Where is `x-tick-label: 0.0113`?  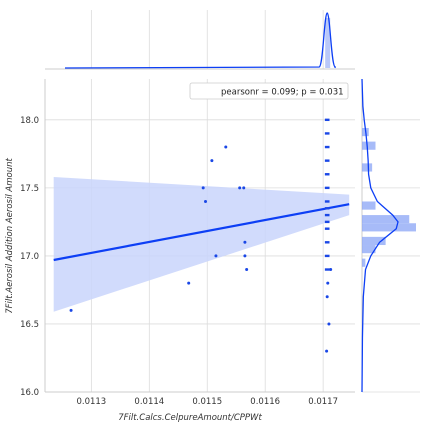 x-tick-label: 0.0113 is located at coordinates (91, 402).